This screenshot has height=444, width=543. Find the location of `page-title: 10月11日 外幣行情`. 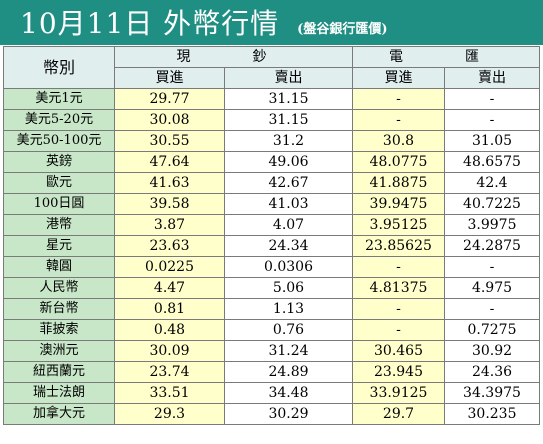

page-title: 10月11日 外幣行情 is located at coordinates (150, 23).